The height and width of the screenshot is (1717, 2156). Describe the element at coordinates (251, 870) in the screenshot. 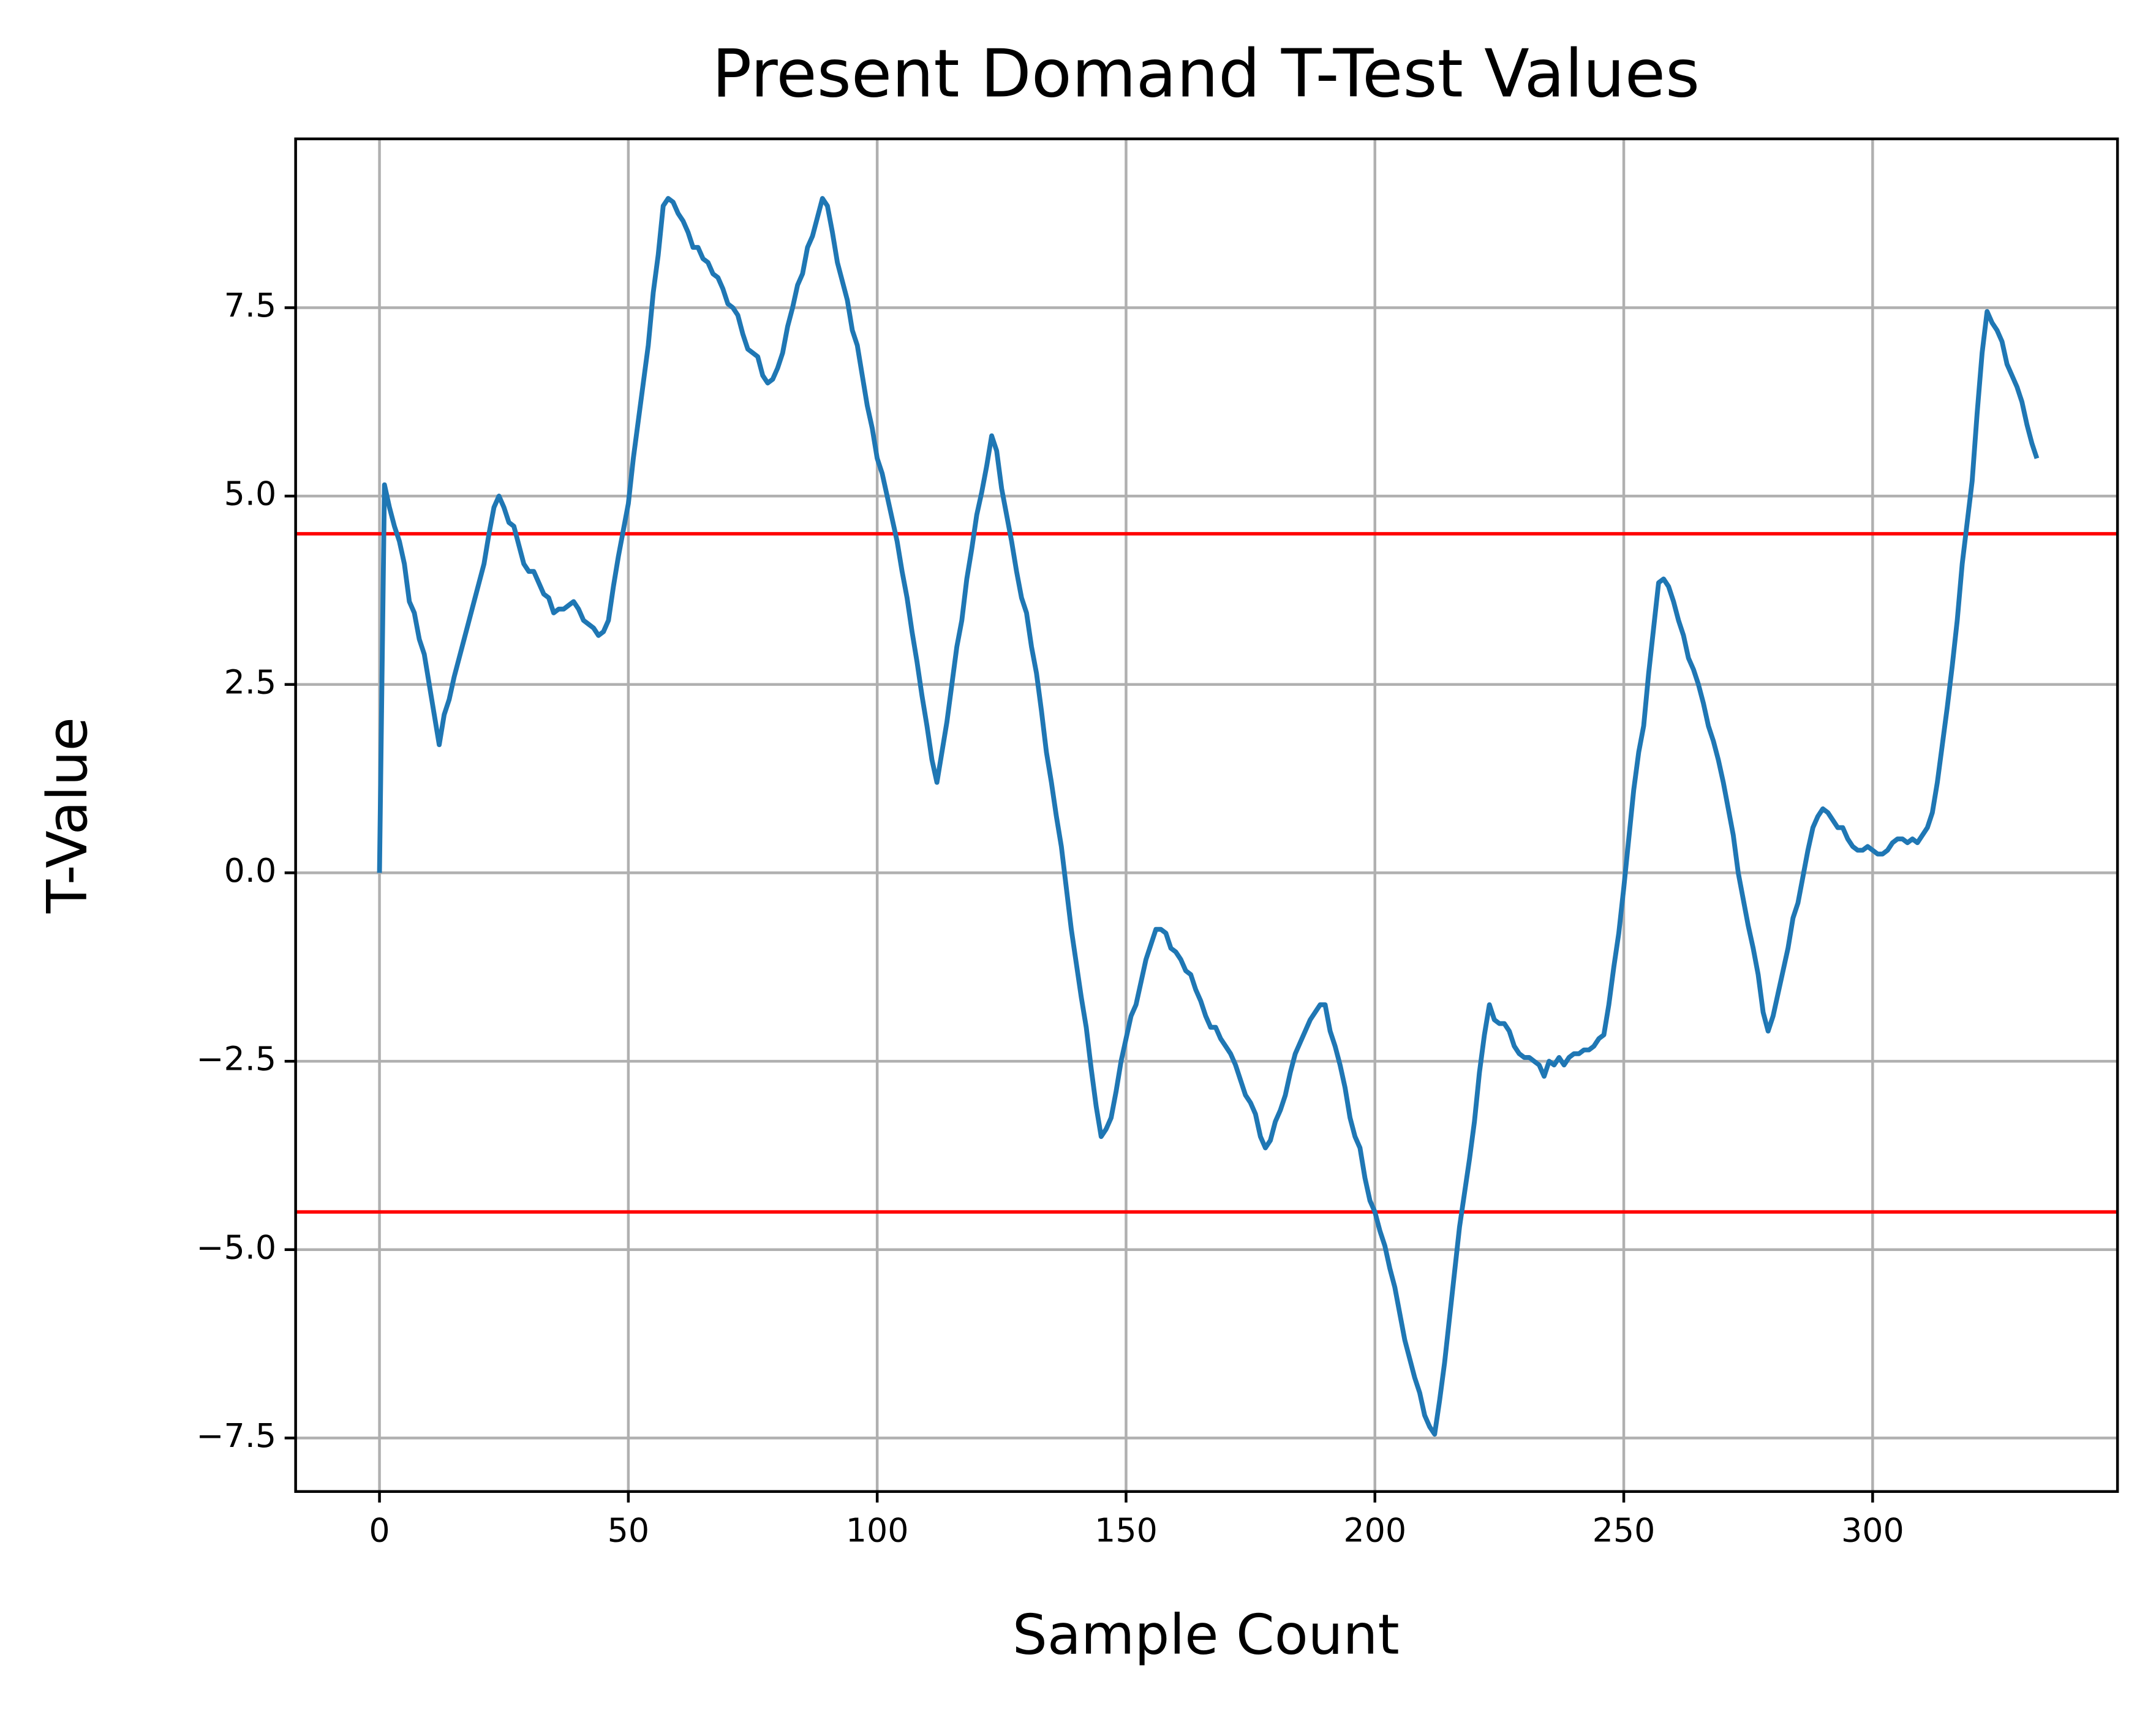

I see `y-tick-label: 0.0` at that location.